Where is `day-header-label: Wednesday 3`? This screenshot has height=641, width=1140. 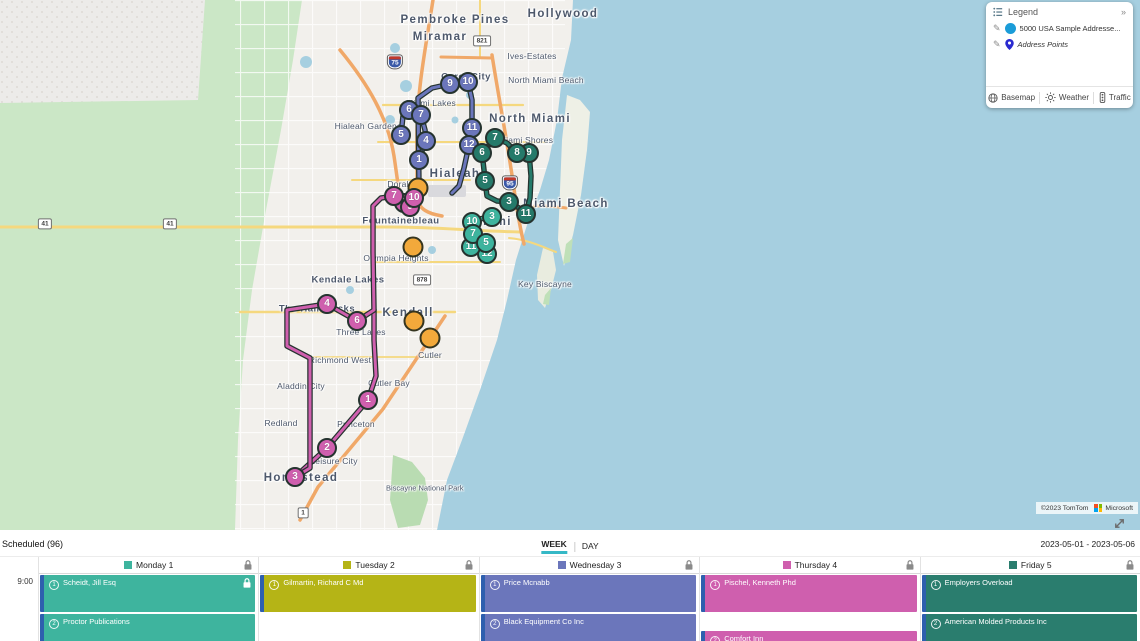 day-header-label: Wednesday 3 is located at coordinates (595, 565).